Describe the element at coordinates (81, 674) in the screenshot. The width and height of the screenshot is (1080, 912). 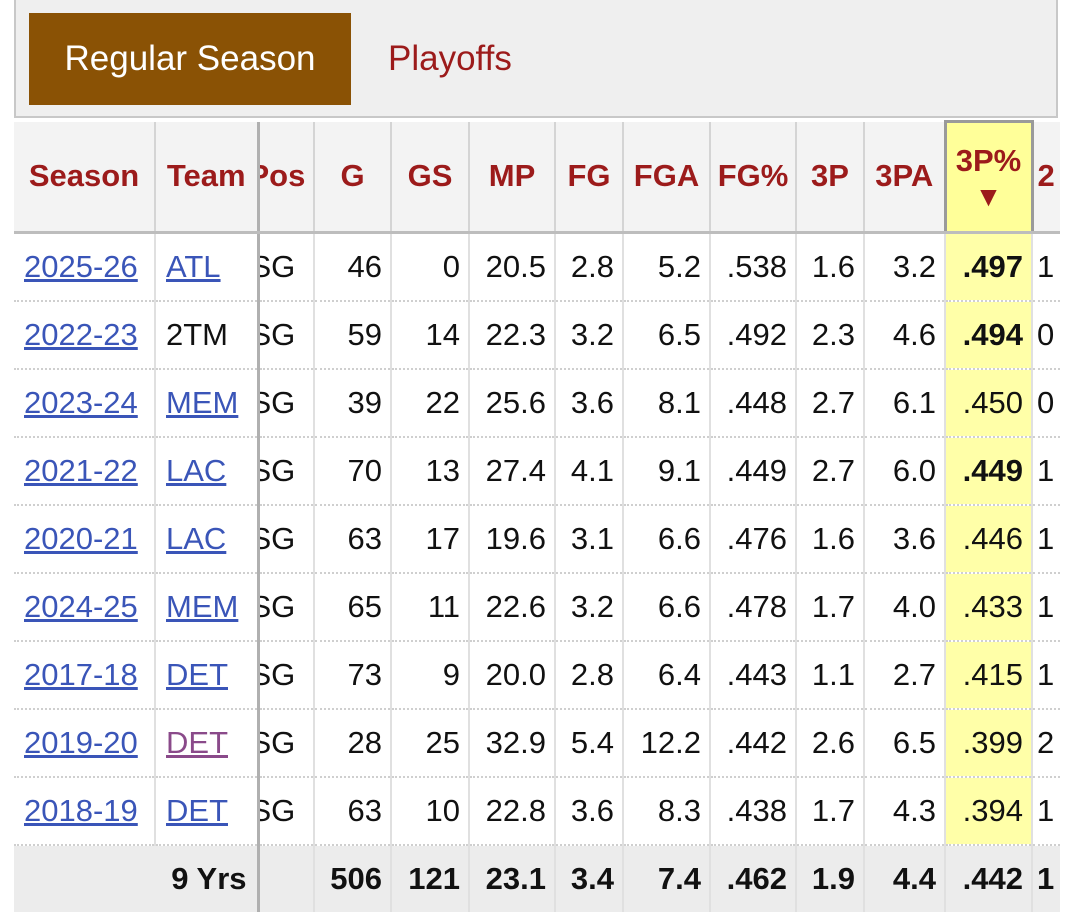
I see `season-link: 2017-18` at that location.